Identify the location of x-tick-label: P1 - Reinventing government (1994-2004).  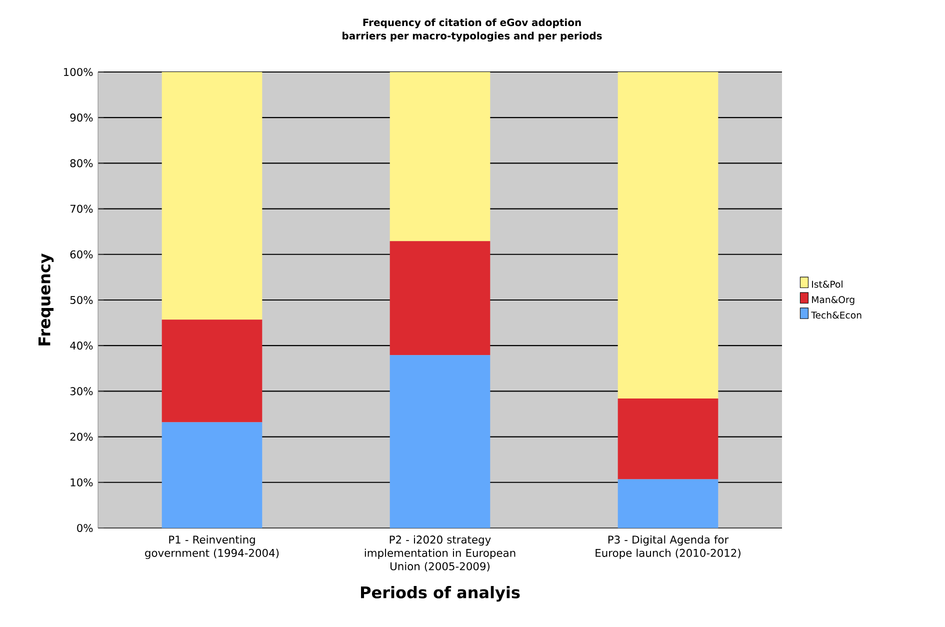
(212, 547).